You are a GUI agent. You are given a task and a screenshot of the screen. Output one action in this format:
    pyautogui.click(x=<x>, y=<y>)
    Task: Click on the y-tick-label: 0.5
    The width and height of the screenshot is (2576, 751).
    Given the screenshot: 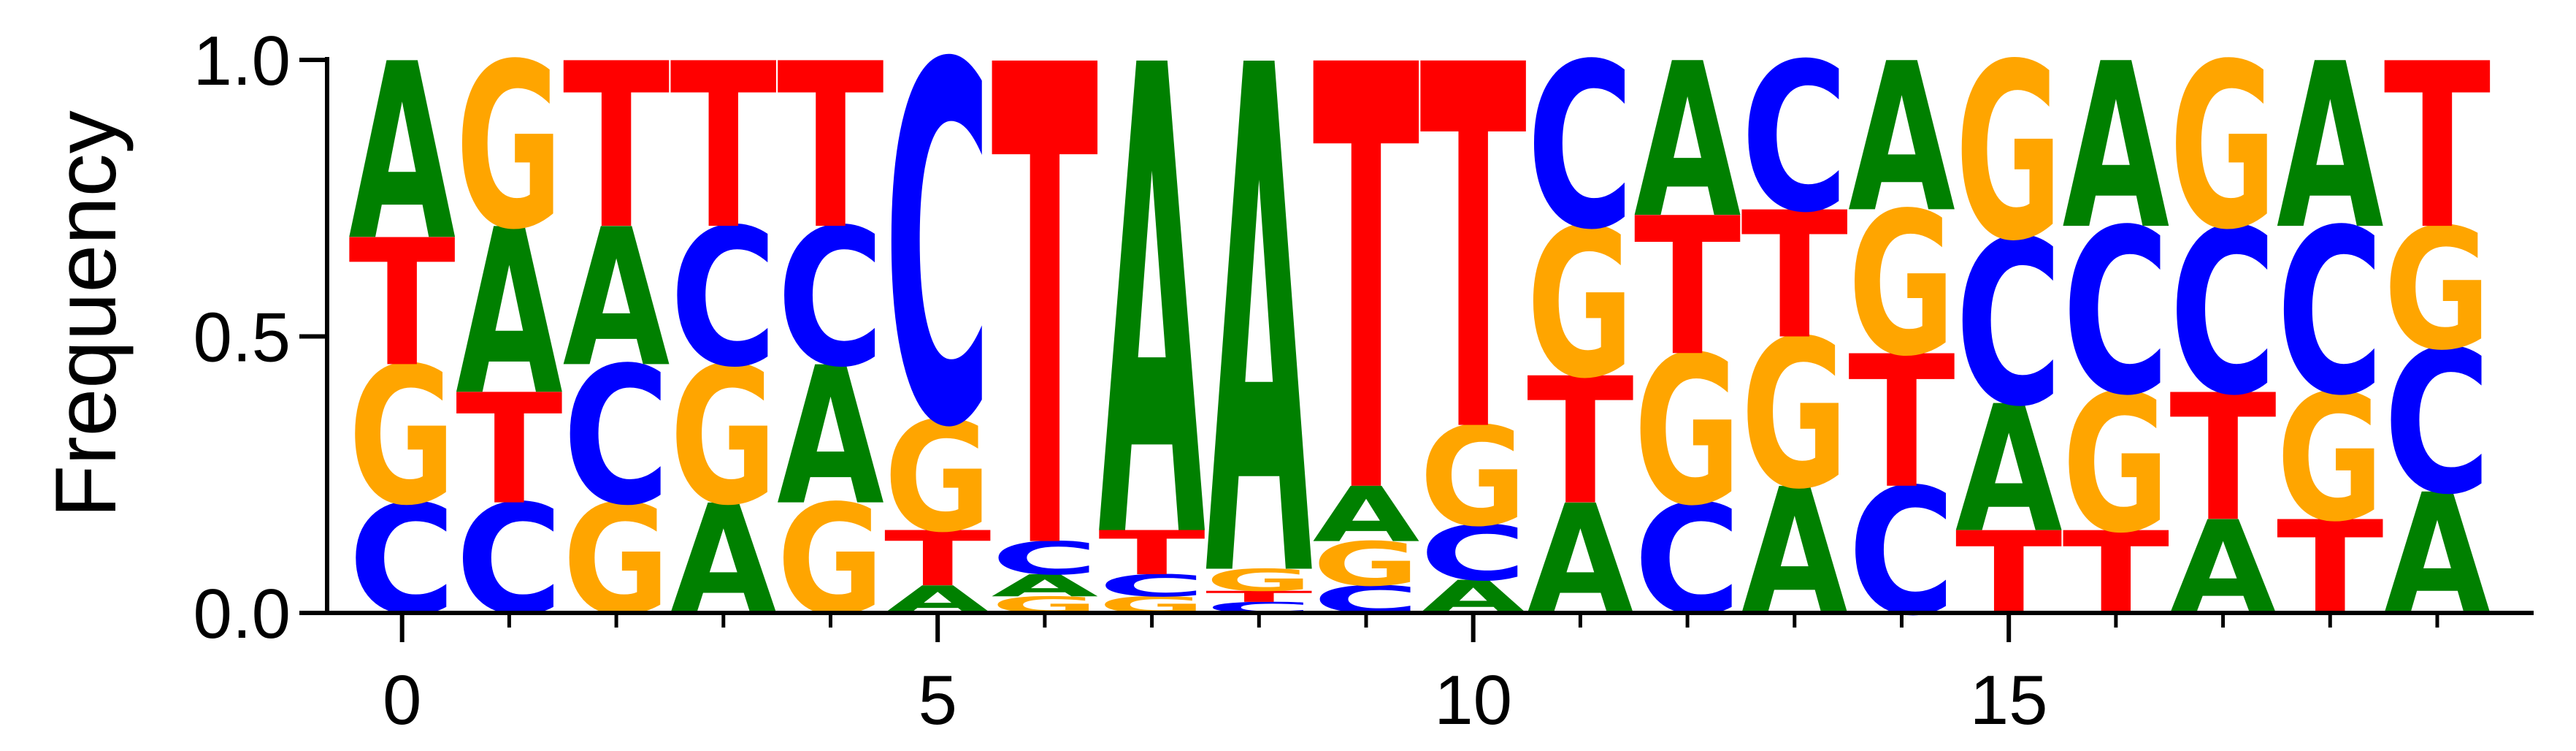 What is the action you would take?
    pyautogui.click(x=242, y=338)
    